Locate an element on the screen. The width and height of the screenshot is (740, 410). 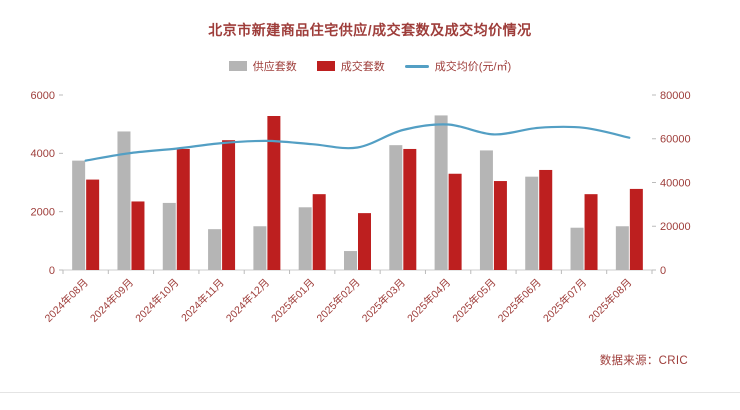
legend-label: 成交套数 is located at coordinates (362, 67).